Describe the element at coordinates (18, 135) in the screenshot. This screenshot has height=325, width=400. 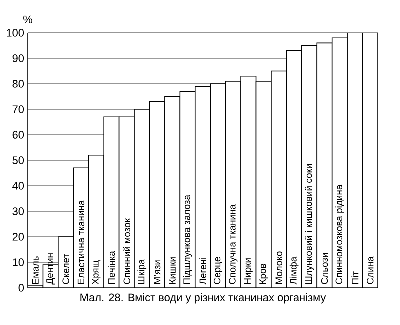
I see `y-tick-label: 60` at that location.